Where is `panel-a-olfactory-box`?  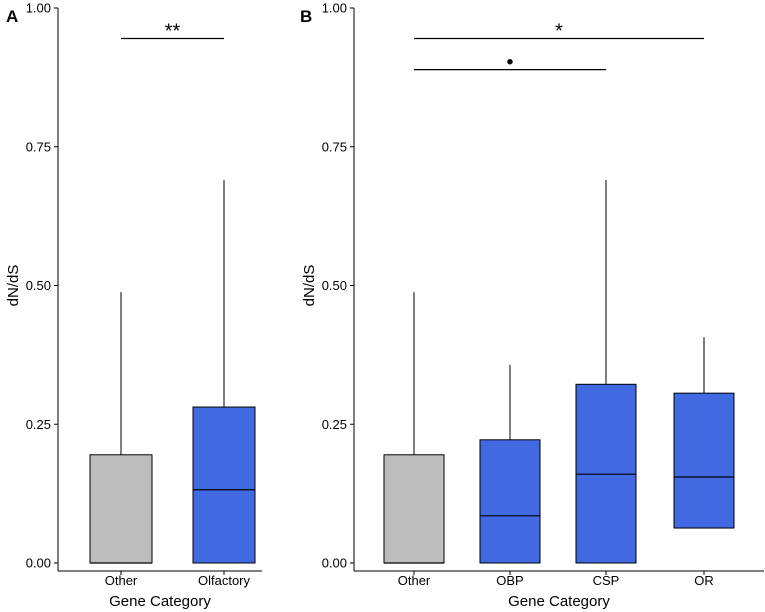
panel-a-olfactory-box is located at coordinates (224, 485).